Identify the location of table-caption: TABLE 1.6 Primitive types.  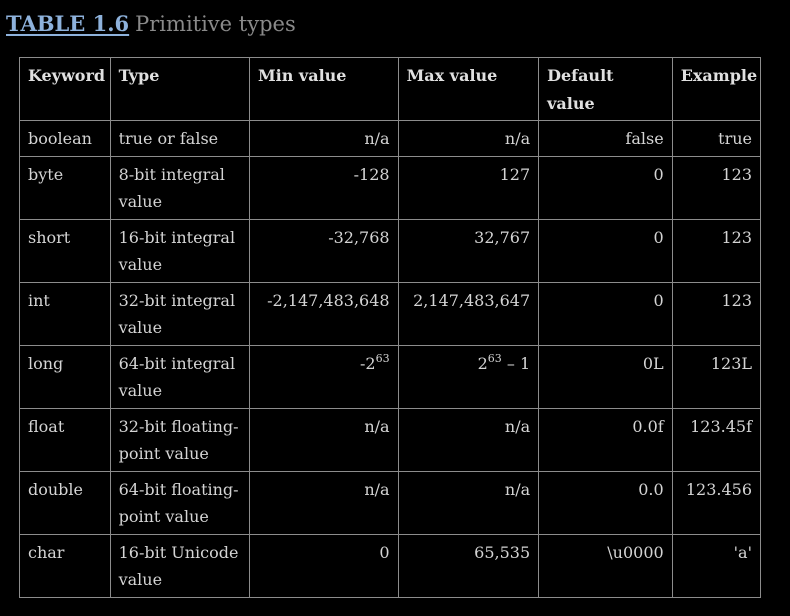
(151, 24).